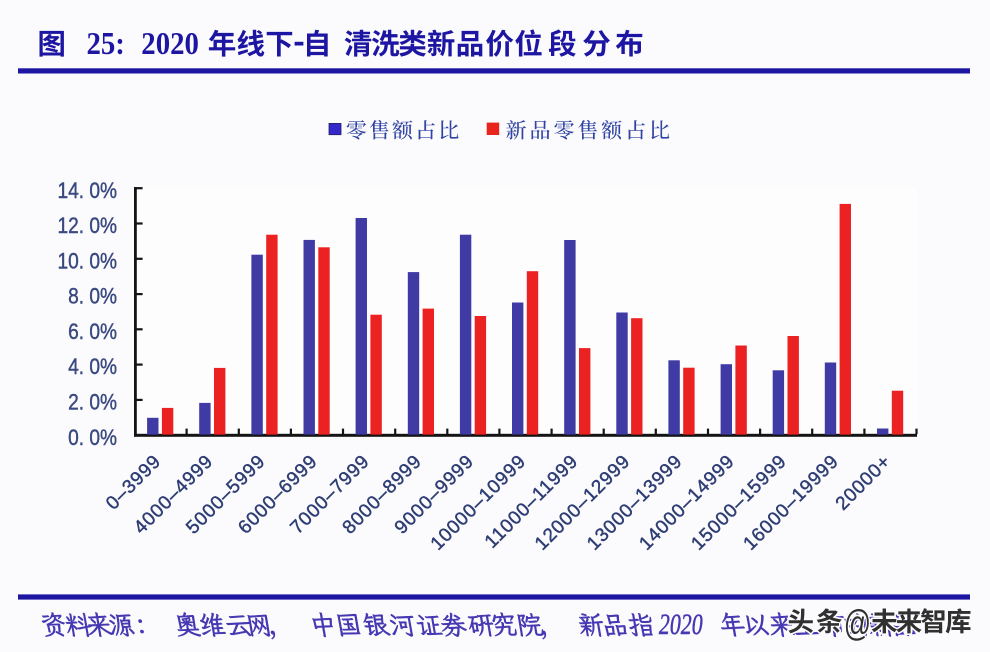 This screenshot has height=652, width=990. I want to click on svg-text: 25:, so click(106, 44).